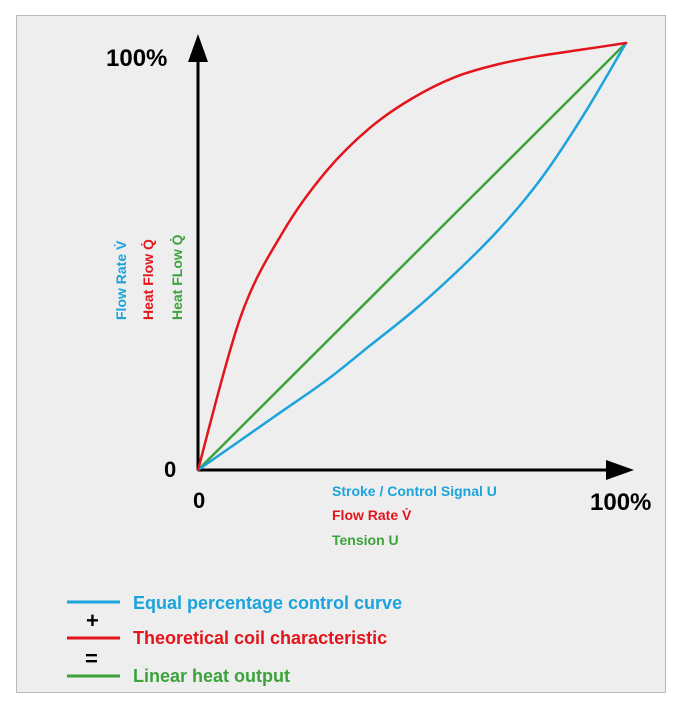 The width and height of the screenshot is (684, 708). I want to click on legend-operator-equals: =, so click(91, 658).